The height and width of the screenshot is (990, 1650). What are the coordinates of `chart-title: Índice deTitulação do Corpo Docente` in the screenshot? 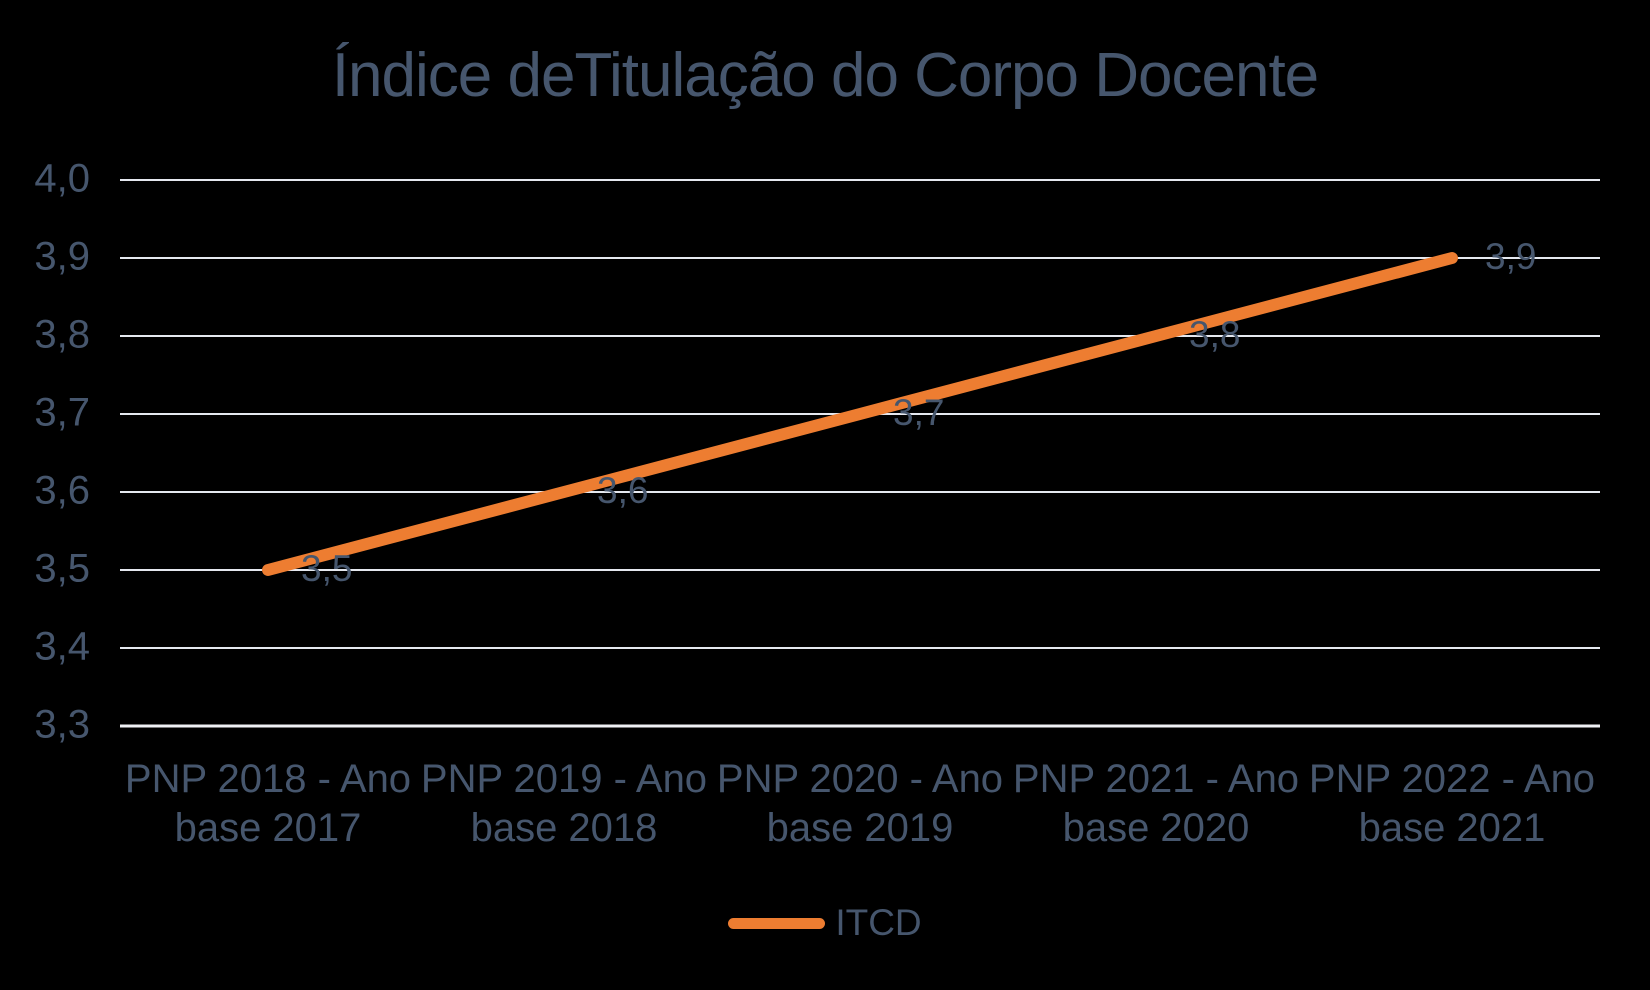 It's located at (825, 75).